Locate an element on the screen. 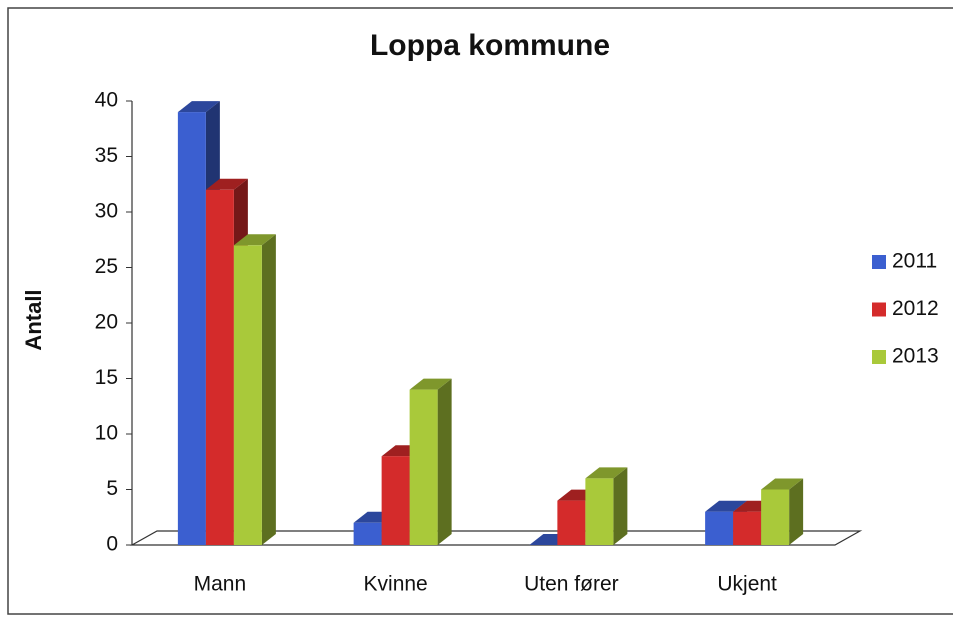 The image size is (953, 618). y-axis-label: Antall is located at coordinates (33, 319).